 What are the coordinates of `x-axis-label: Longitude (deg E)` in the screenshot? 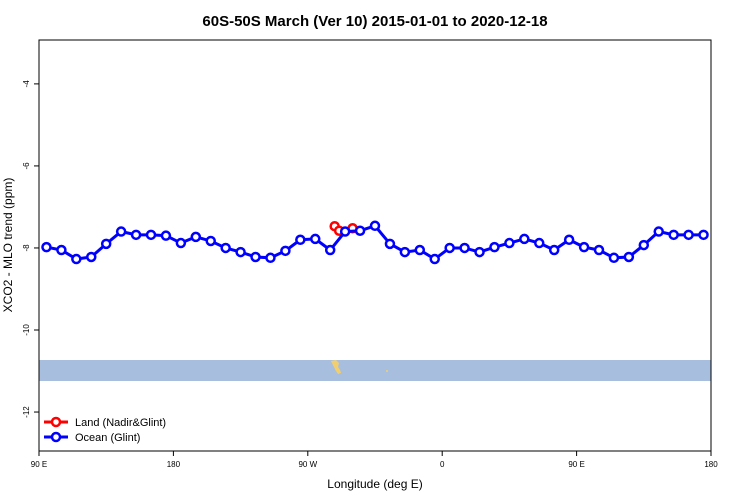 It's located at (374, 484).